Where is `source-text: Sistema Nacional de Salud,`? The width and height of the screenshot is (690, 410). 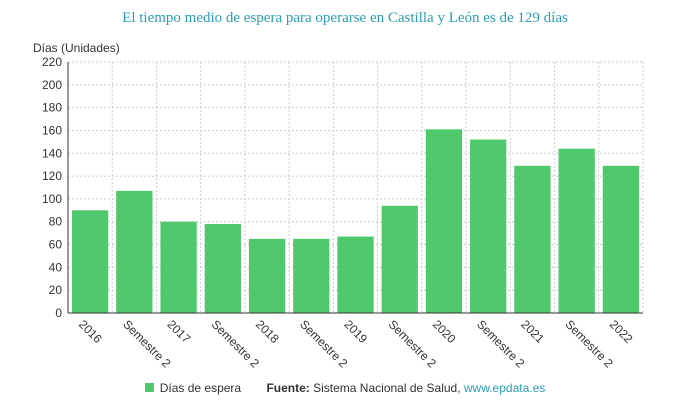 source-text: Sistema Nacional de Salud, is located at coordinates (387, 388).